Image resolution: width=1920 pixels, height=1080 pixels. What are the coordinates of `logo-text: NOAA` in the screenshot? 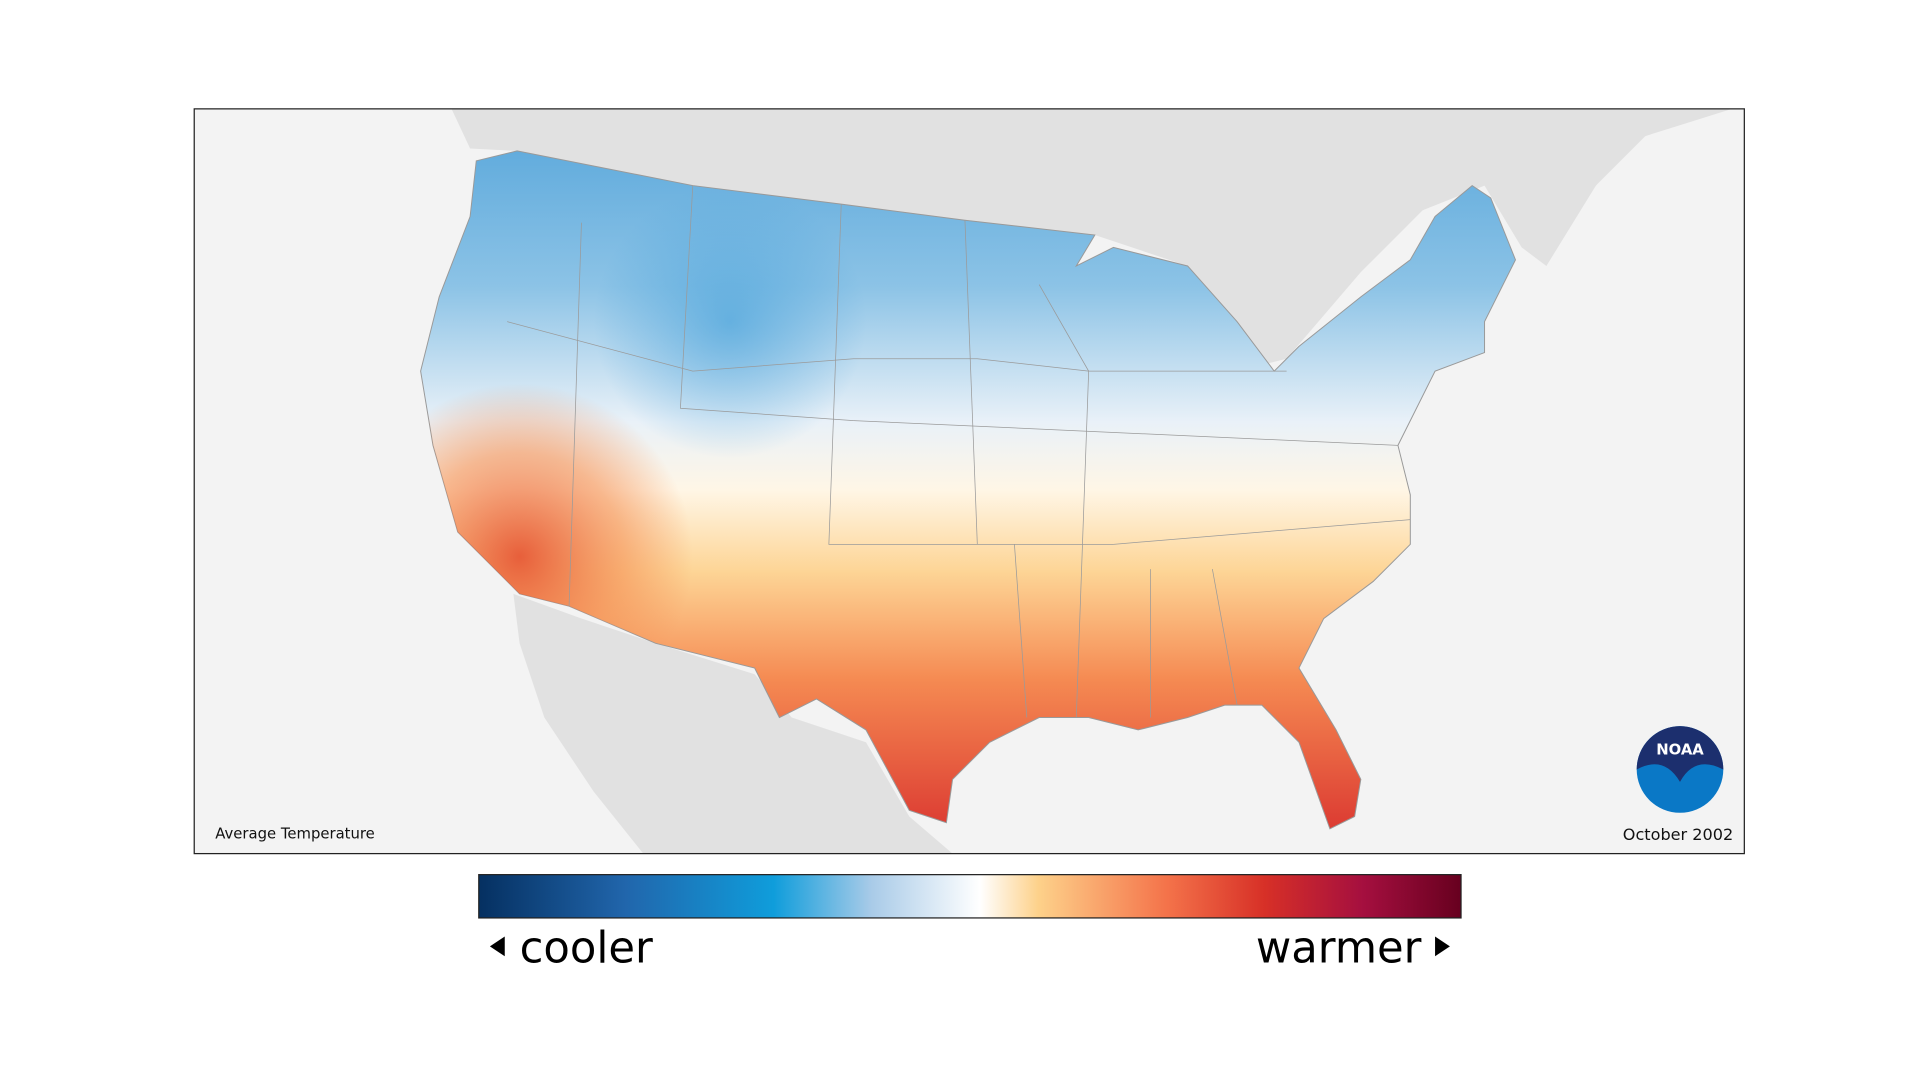 It's located at (1680, 750).